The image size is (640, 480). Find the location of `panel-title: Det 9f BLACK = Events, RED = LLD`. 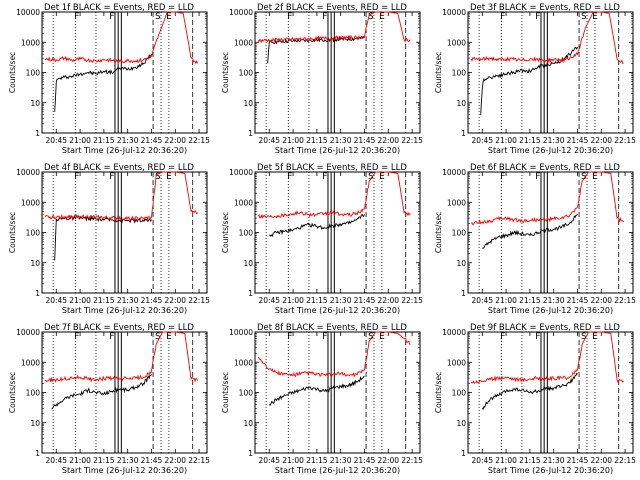

panel-title: Det 9f BLACK = Events, RED = LLD is located at coordinates (545, 328).